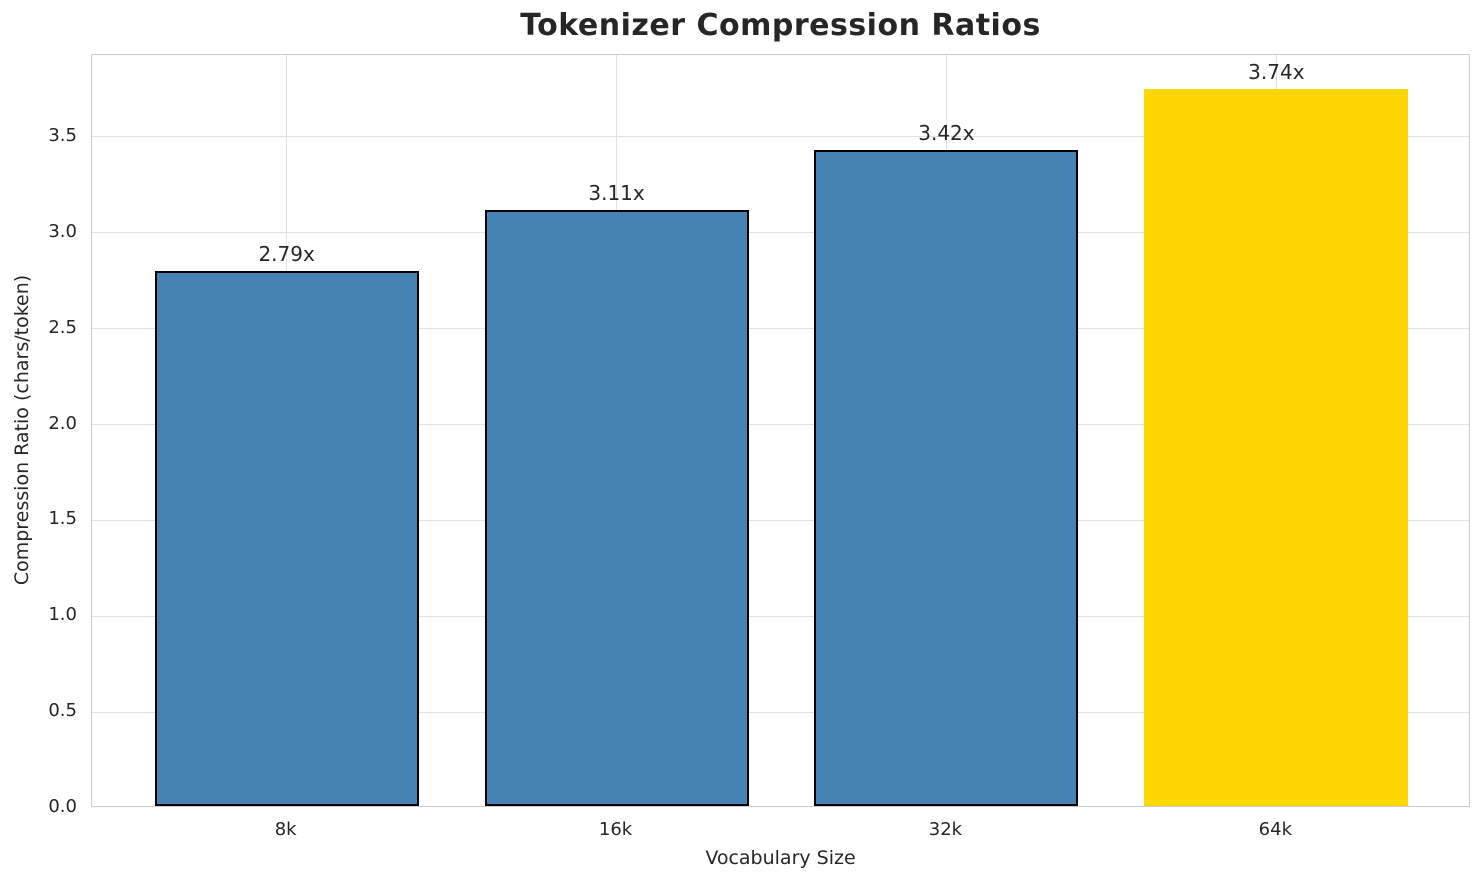 Image resolution: width=1484 pixels, height=885 pixels. I want to click on y-tick-label: 0.5, so click(62, 711).